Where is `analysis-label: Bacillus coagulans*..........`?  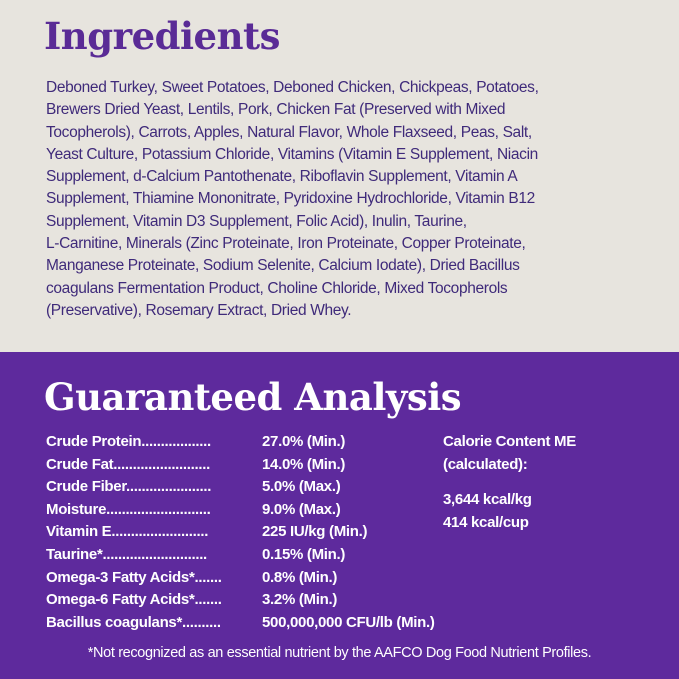 analysis-label: Bacillus coagulans*.......... is located at coordinates (133, 622).